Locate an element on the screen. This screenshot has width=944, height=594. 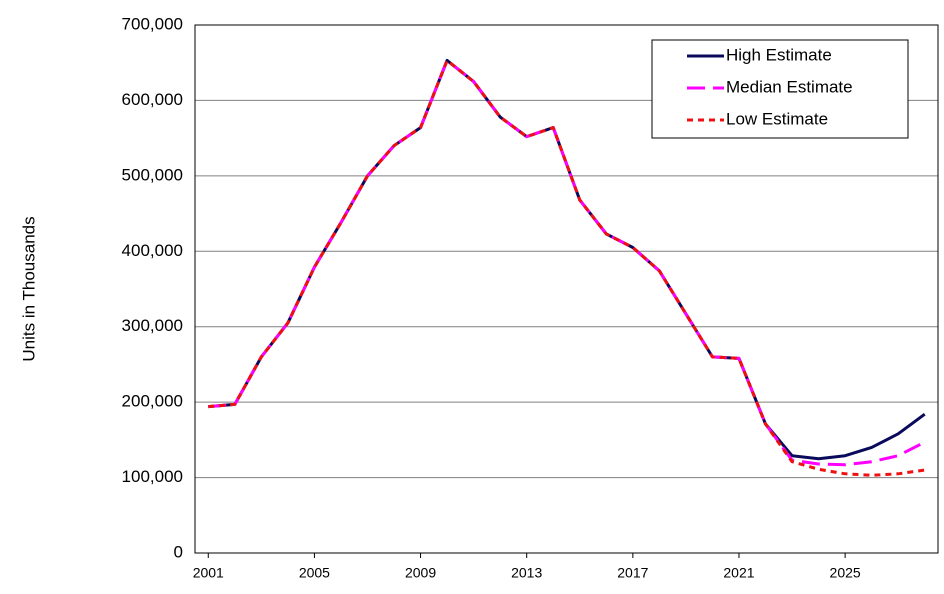
legend-label: Median Estimate is located at coordinates (789, 86).